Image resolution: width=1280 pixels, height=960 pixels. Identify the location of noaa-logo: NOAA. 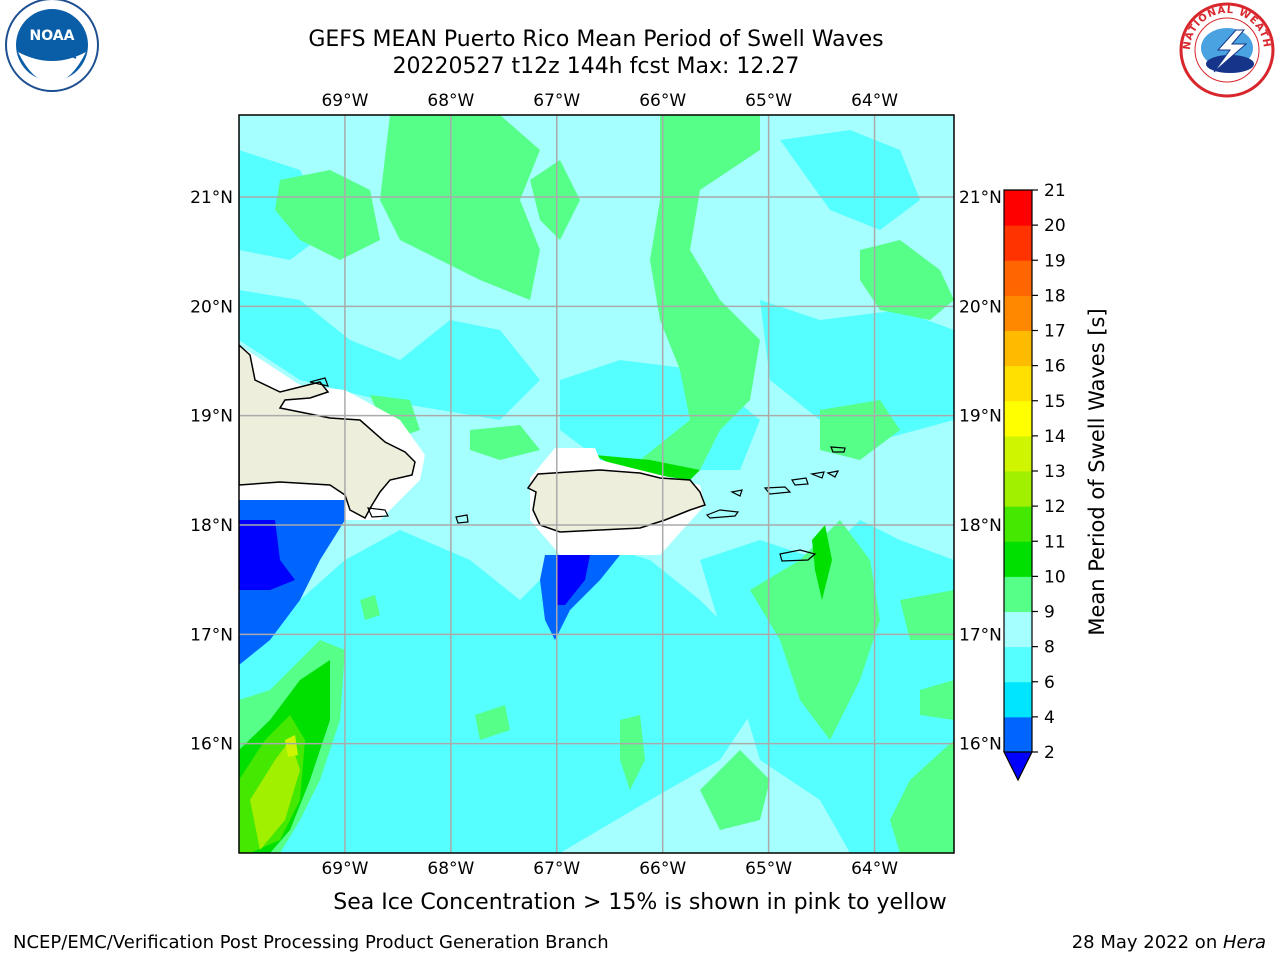
(52, 46).